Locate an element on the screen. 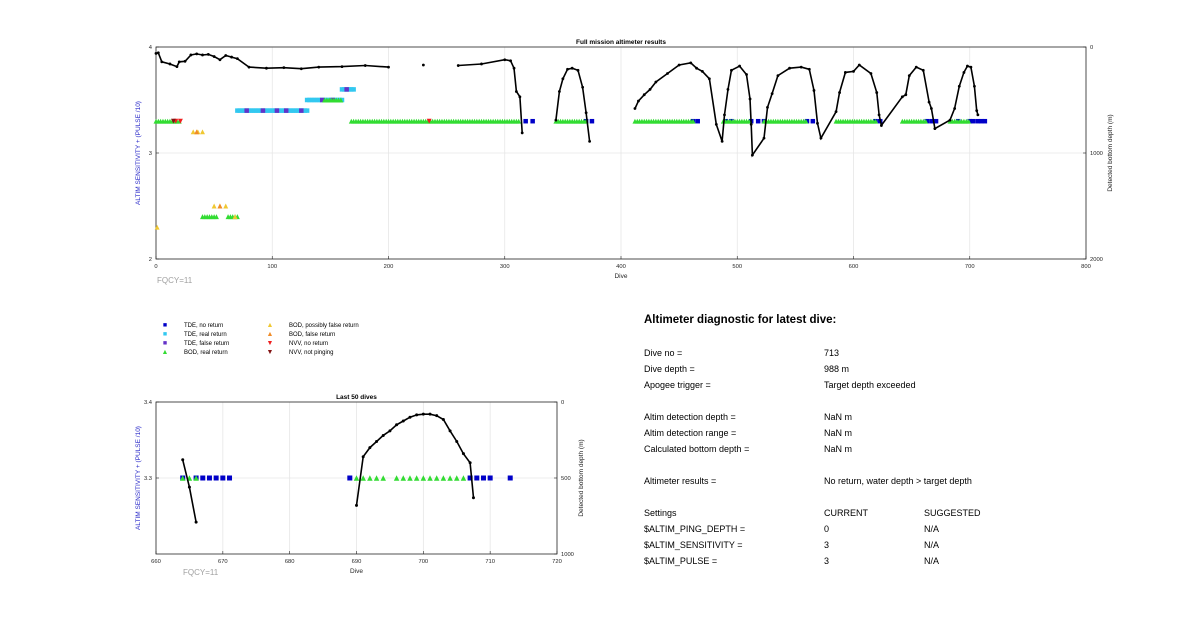 The width and height of the screenshot is (1200, 622). legend-label: NVV, no return is located at coordinates (309, 343).